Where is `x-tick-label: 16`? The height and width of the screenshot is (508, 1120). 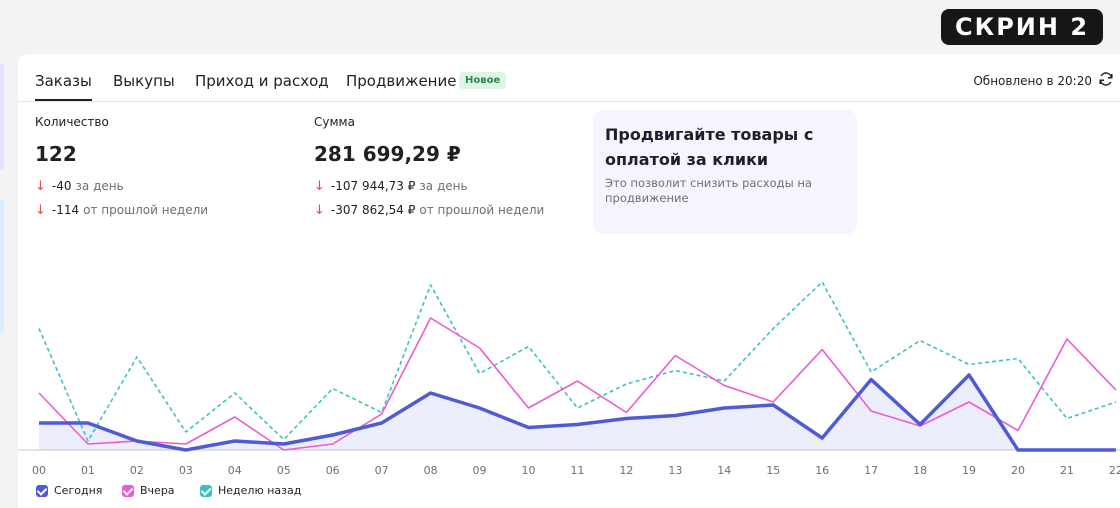
x-tick-label: 16 is located at coordinates (822, 470).